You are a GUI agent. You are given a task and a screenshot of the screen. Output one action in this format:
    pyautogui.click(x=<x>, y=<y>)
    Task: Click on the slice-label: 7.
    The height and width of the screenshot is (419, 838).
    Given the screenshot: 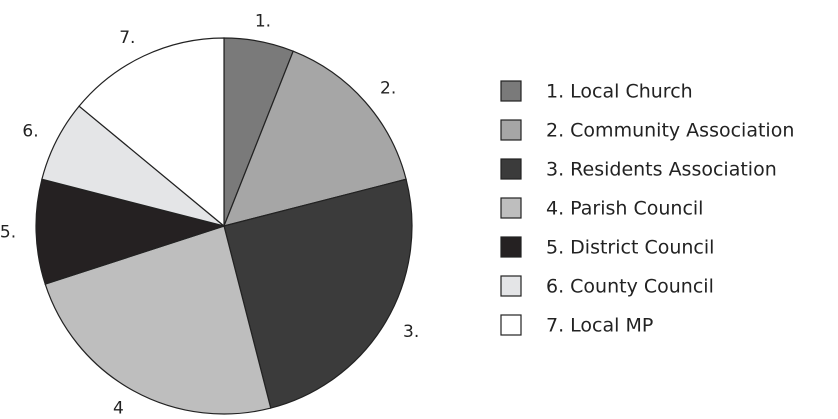 What is the action you would take?
    pyautogui.click(x=127, y=38)
    